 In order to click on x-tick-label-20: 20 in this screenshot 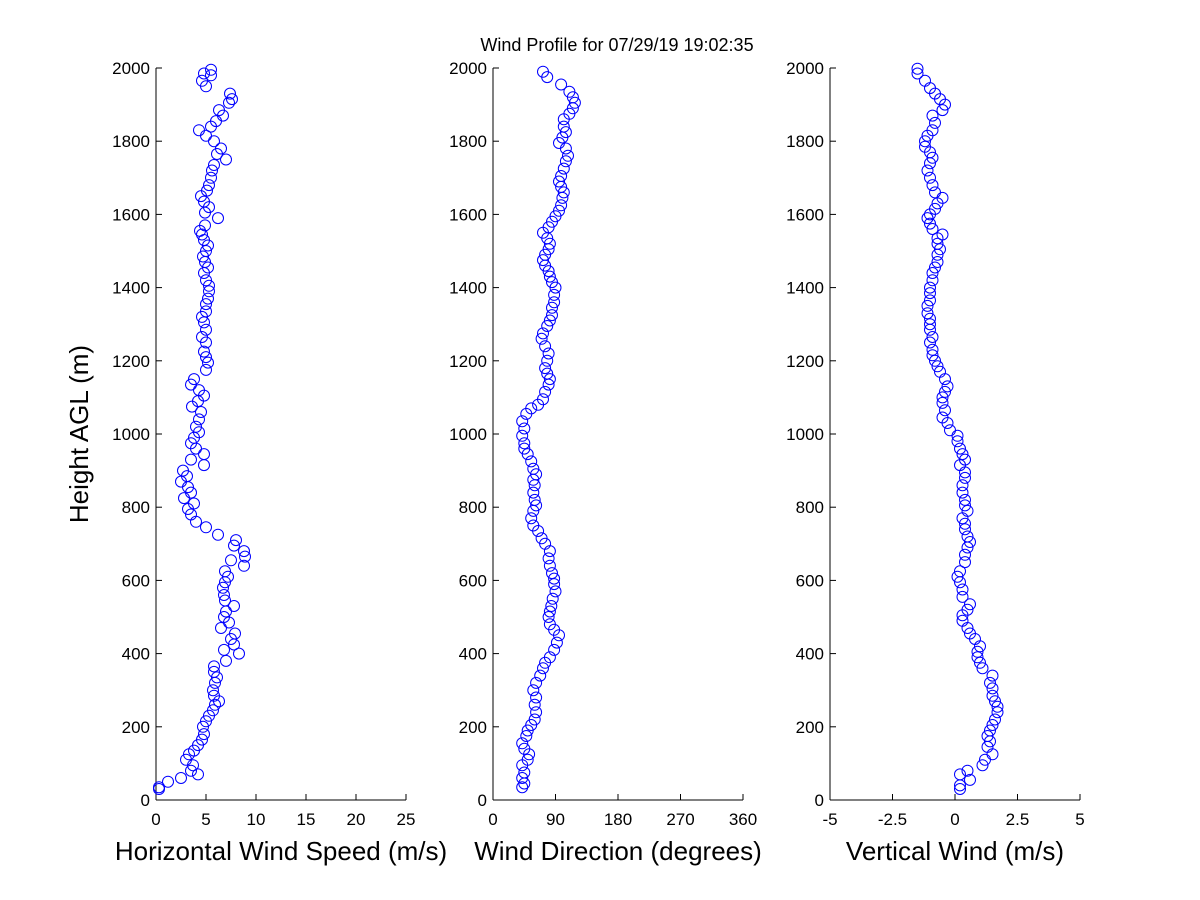, I will do `click(356, 819)`.